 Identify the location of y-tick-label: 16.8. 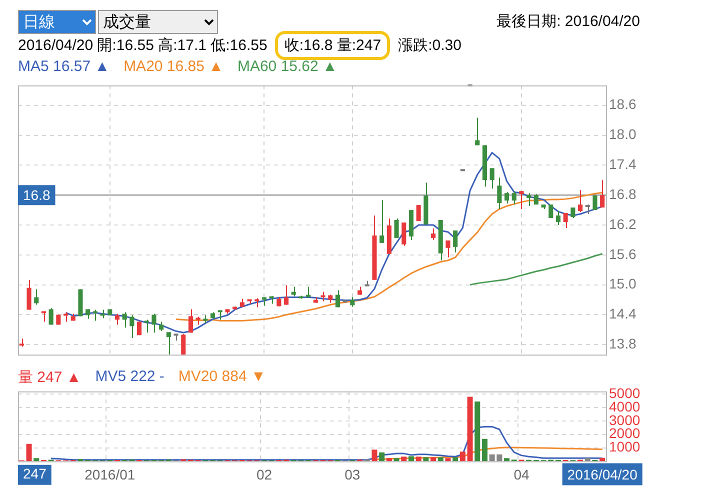
(622, 194).